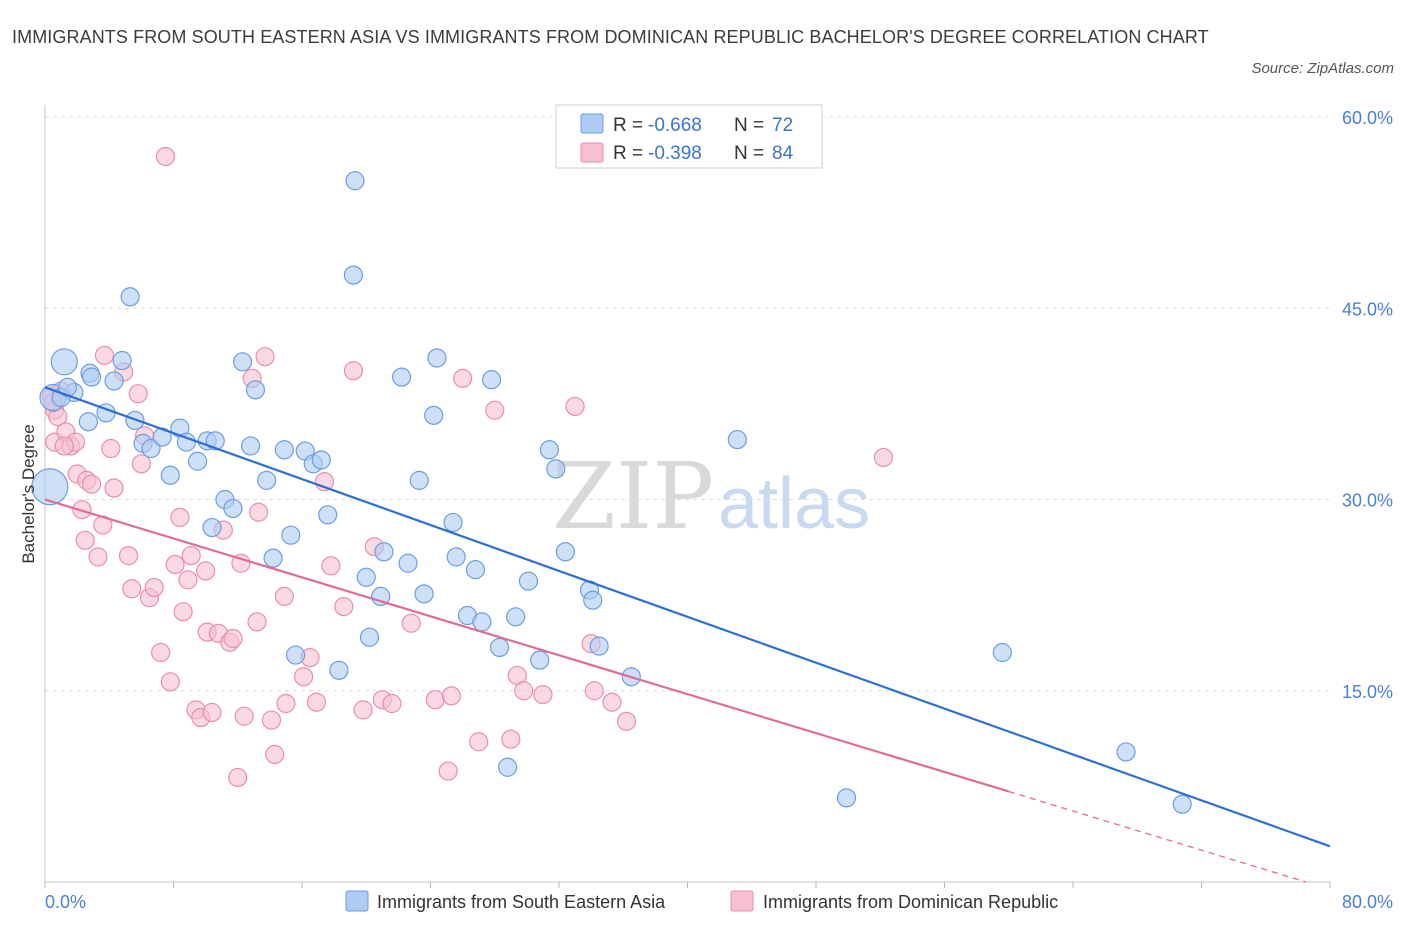  Describe the element at coordinates (28, 493) in the screenshot. I see `y-axis-title: Bachelor's Degree` at that location.